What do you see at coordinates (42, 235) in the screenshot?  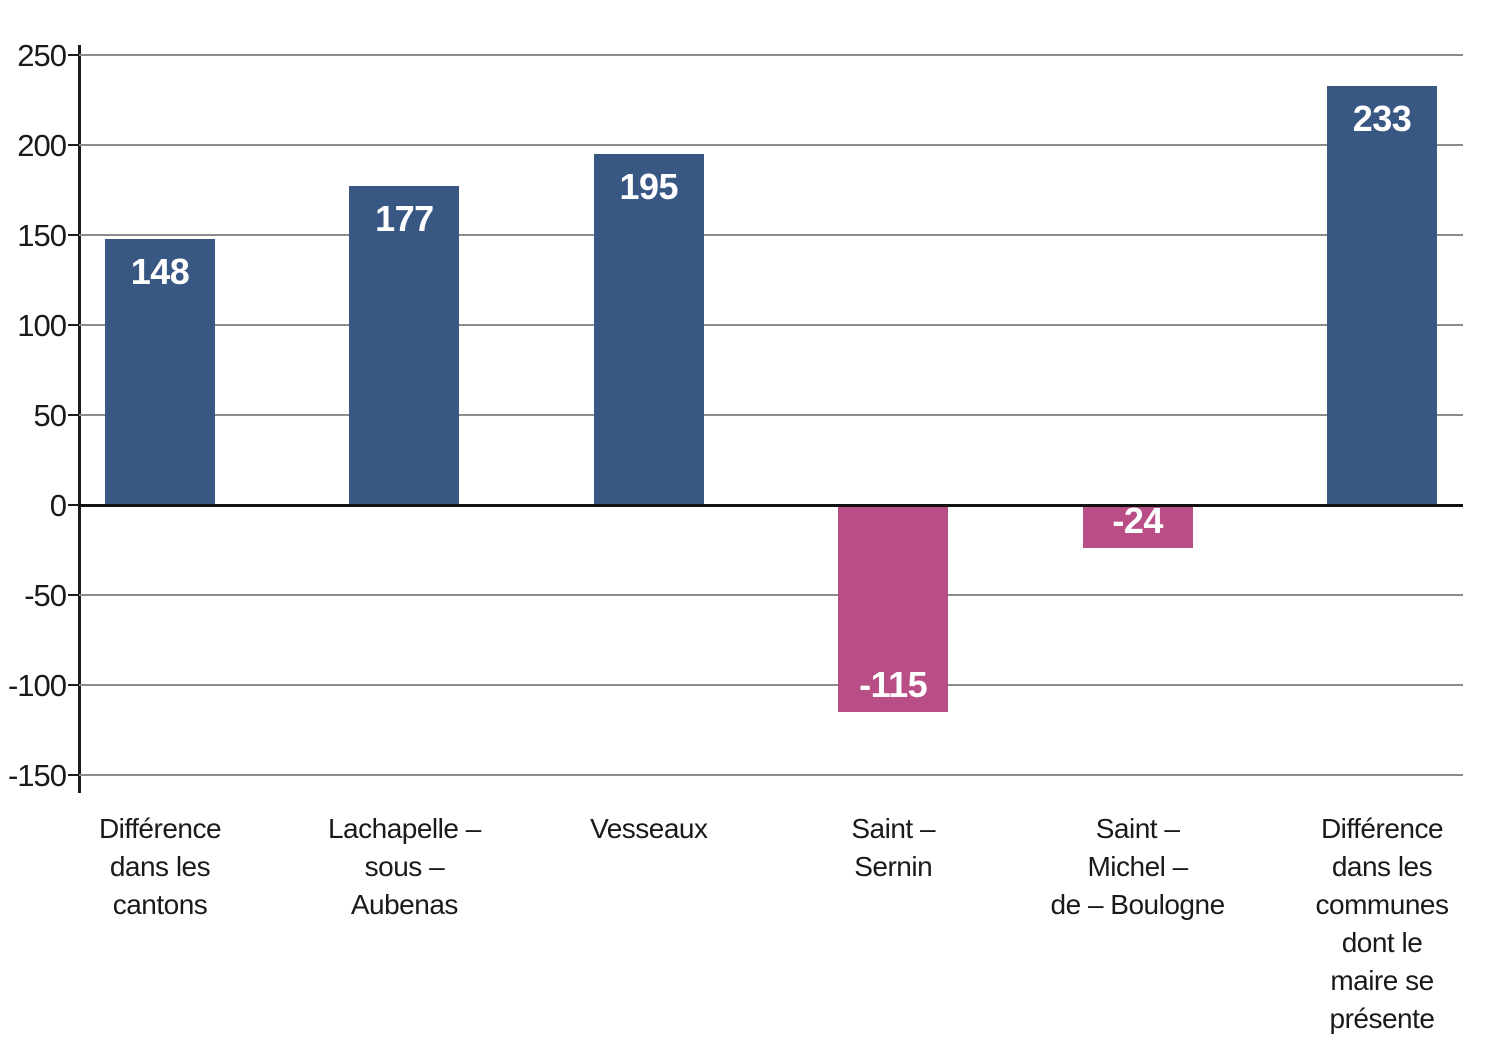 I see `y-axis-tick-label: 150` at bounding box center [42, 235].